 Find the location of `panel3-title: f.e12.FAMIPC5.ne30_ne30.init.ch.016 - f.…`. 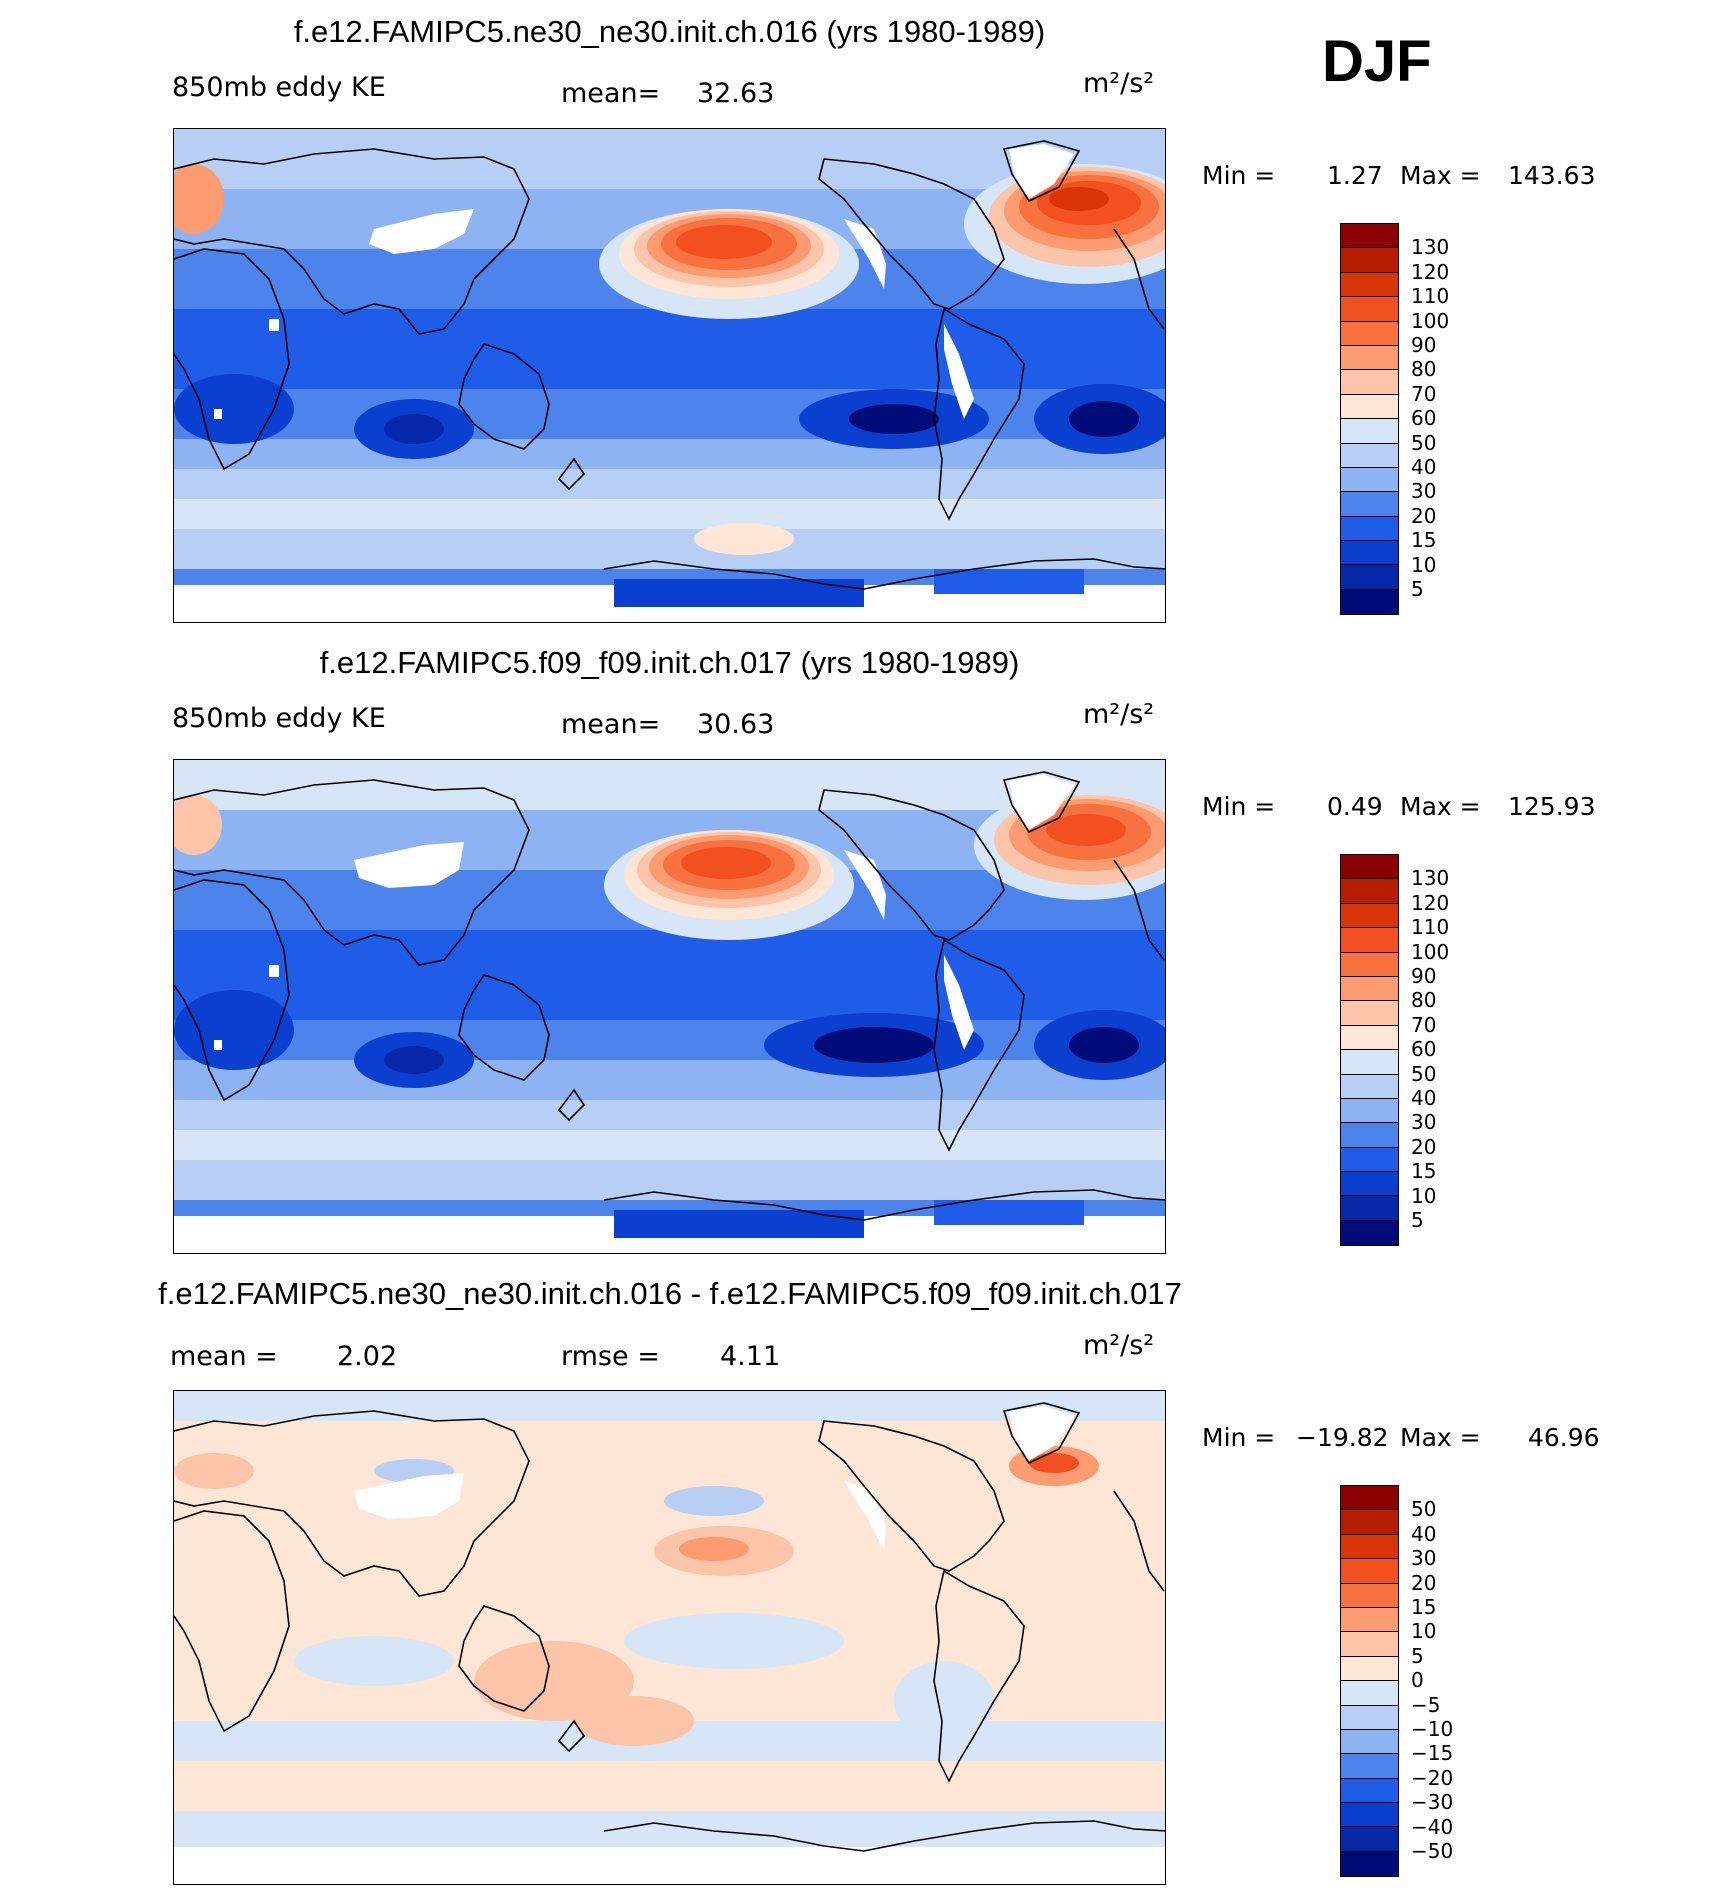

panel3-title: f.e12.FAMIPC5.ne30_ne30.init.ch.016 - f.… is located at coordinates (670, 1293).